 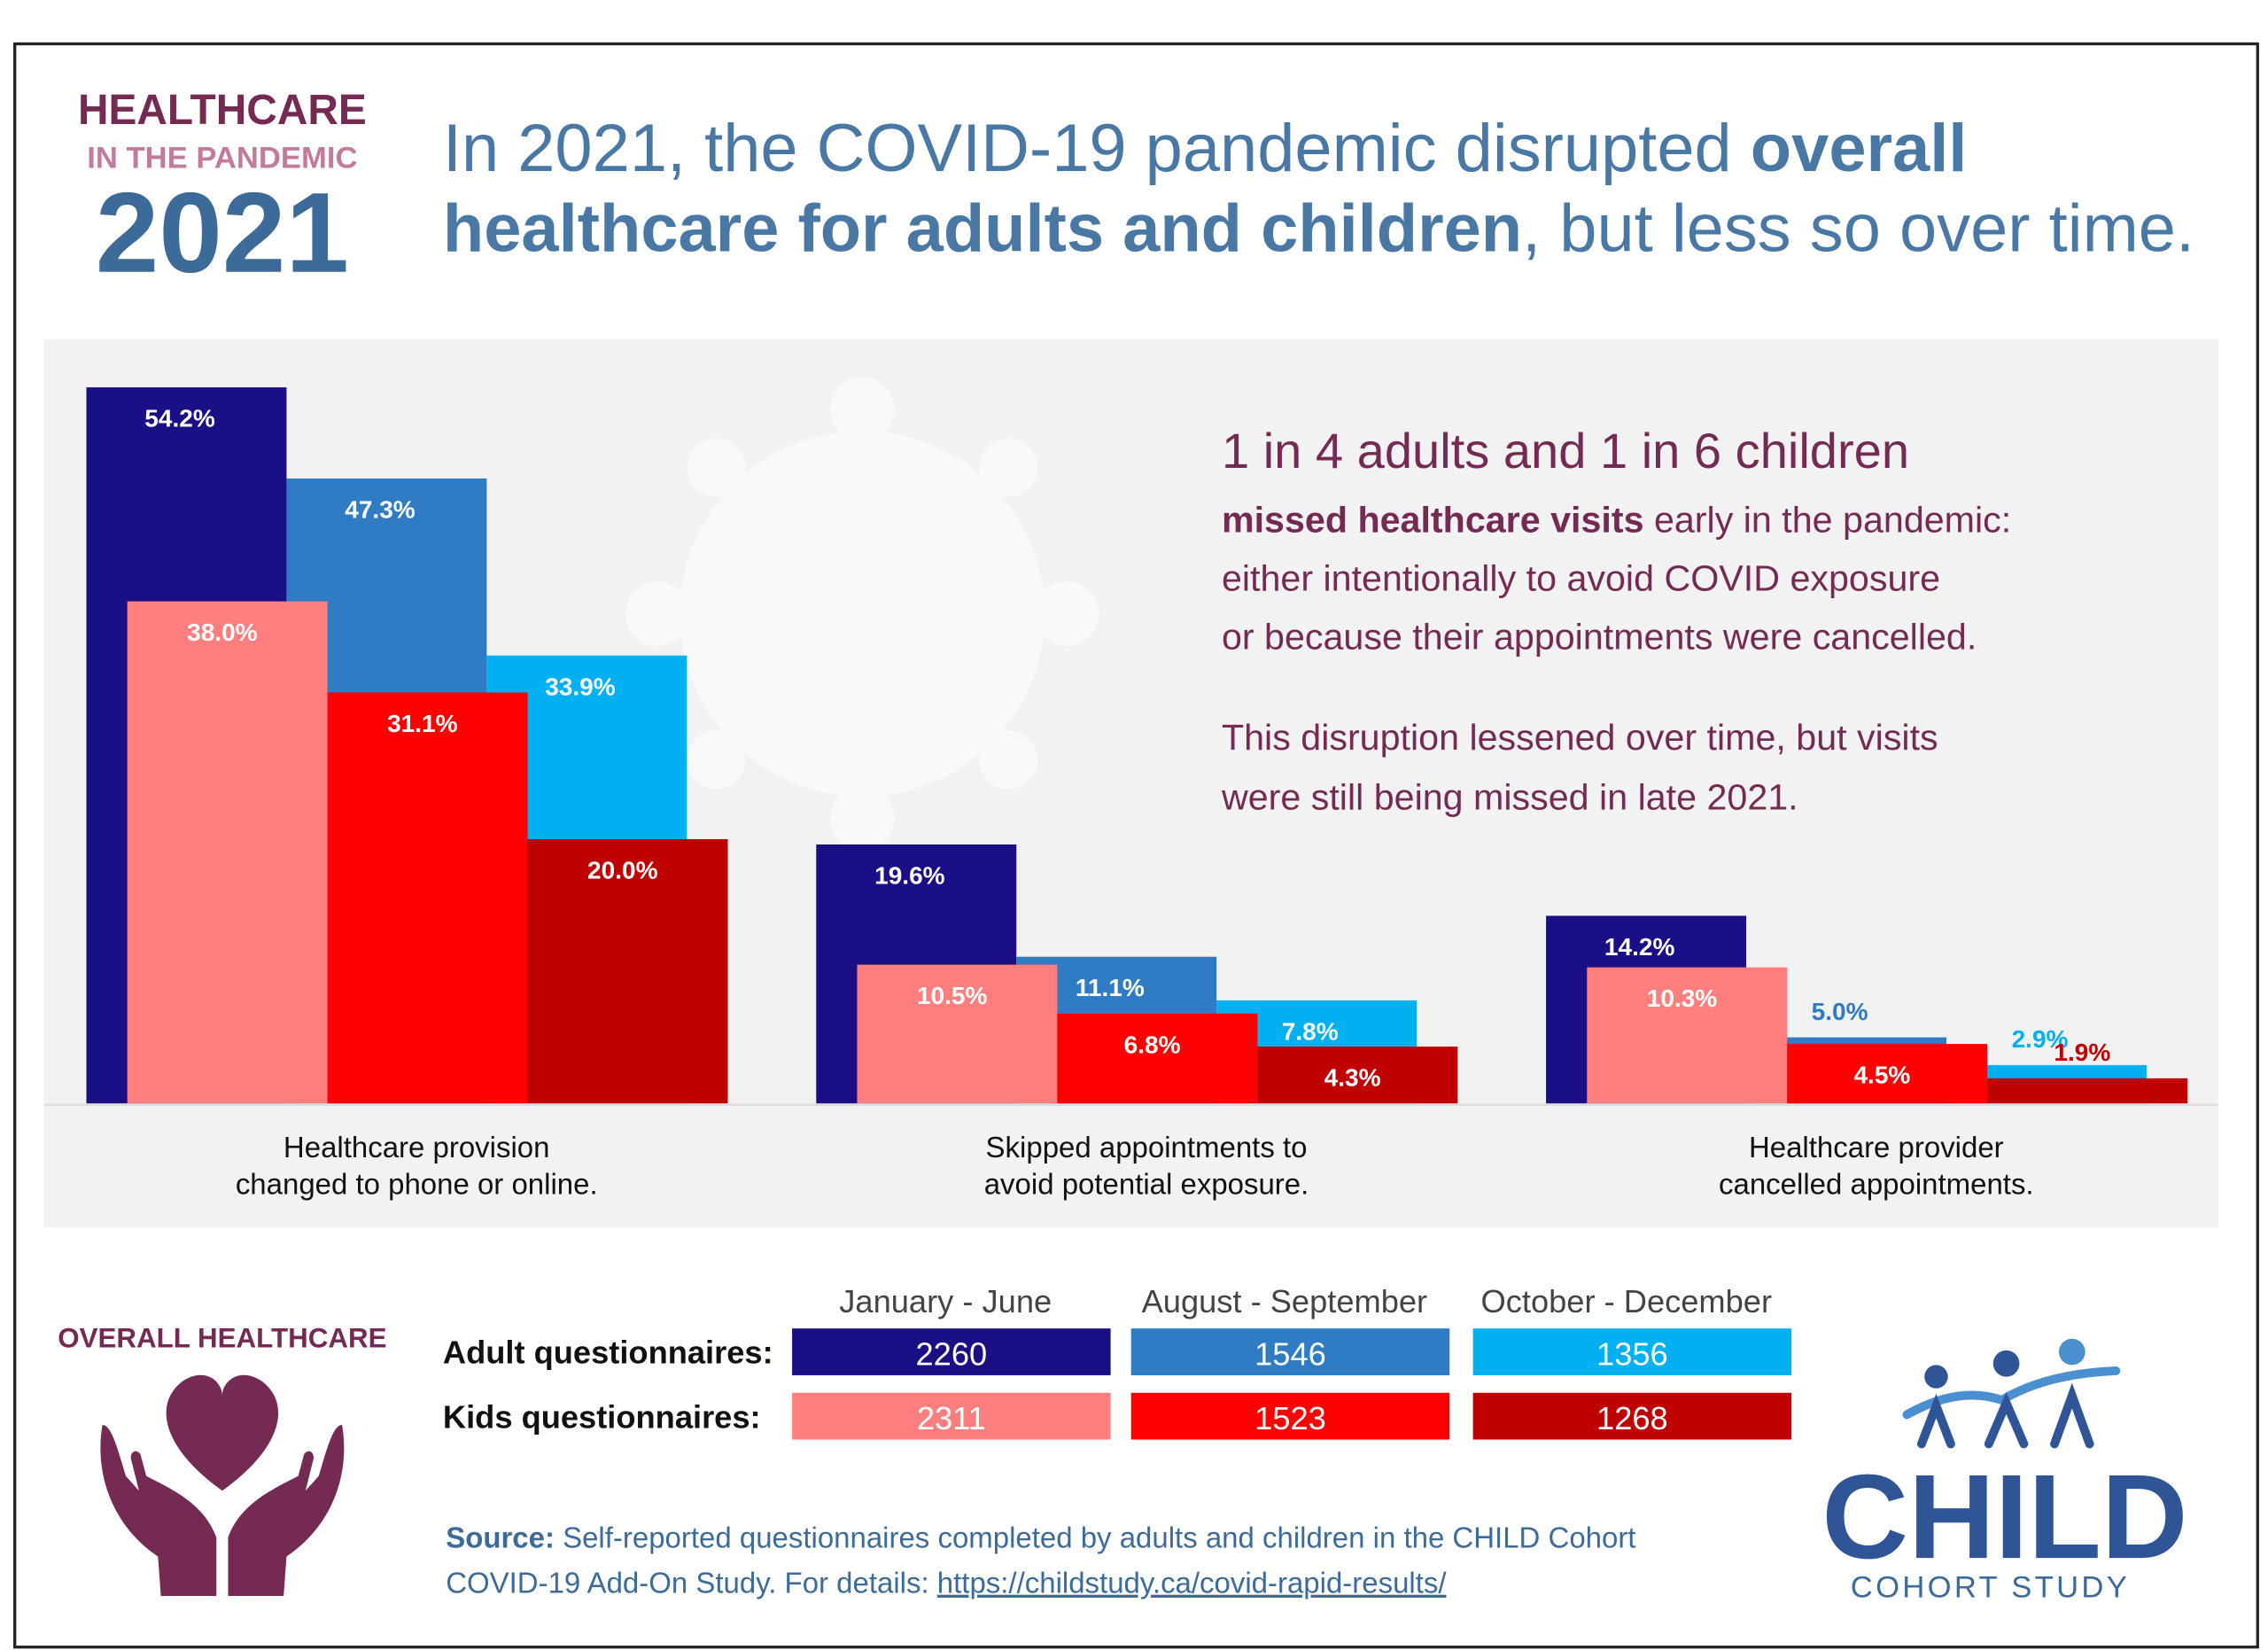 I want to click on table-value: 2311, so click(x=951, y=1418).